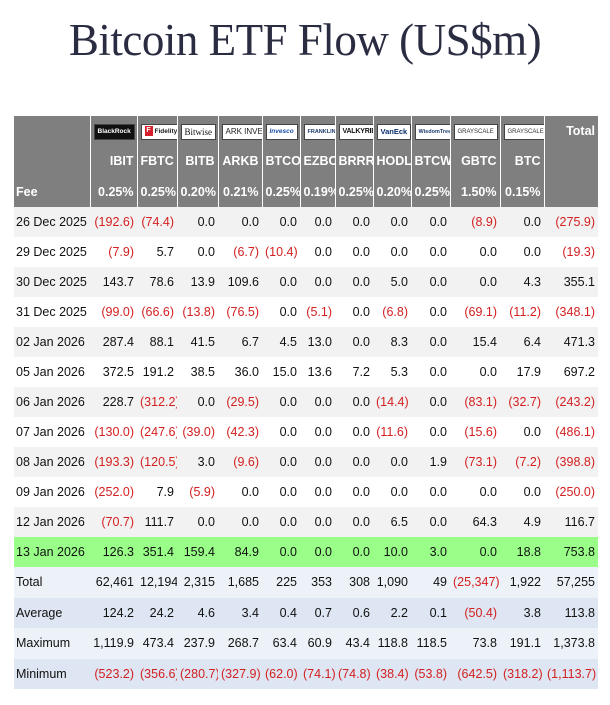 This screenshot has height=705, width=610. Describe the element at coordinates (52, 282) in the screenshot. I see `date-cell: 30 Dec 2025` at that location.